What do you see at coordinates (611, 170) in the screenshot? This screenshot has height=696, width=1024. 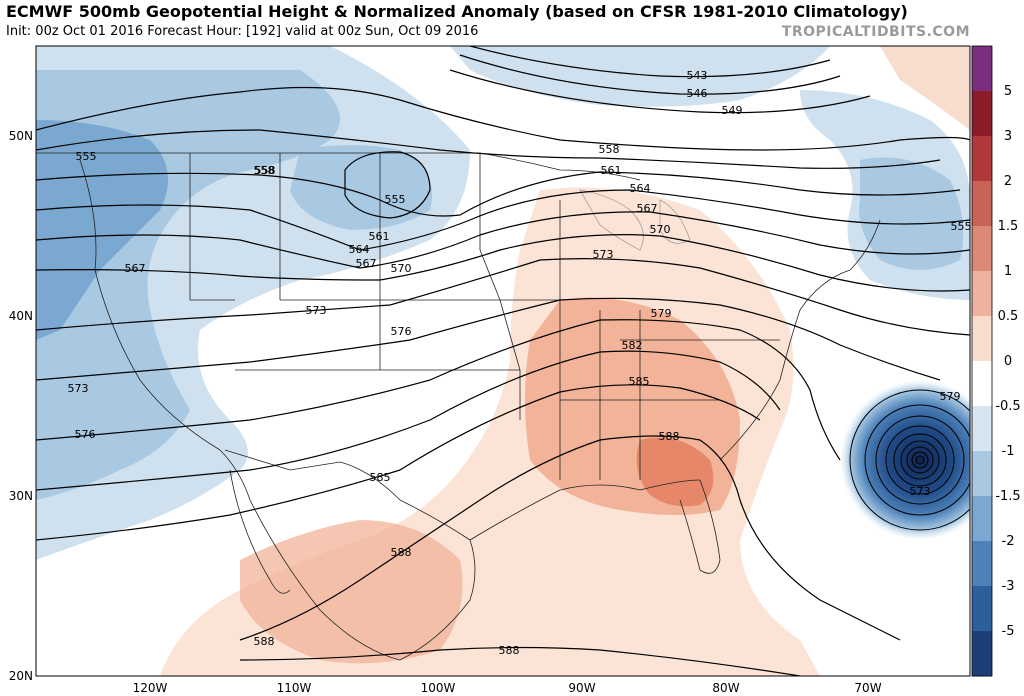 I see `contour-label: 561` at bounding box center [611, 170].